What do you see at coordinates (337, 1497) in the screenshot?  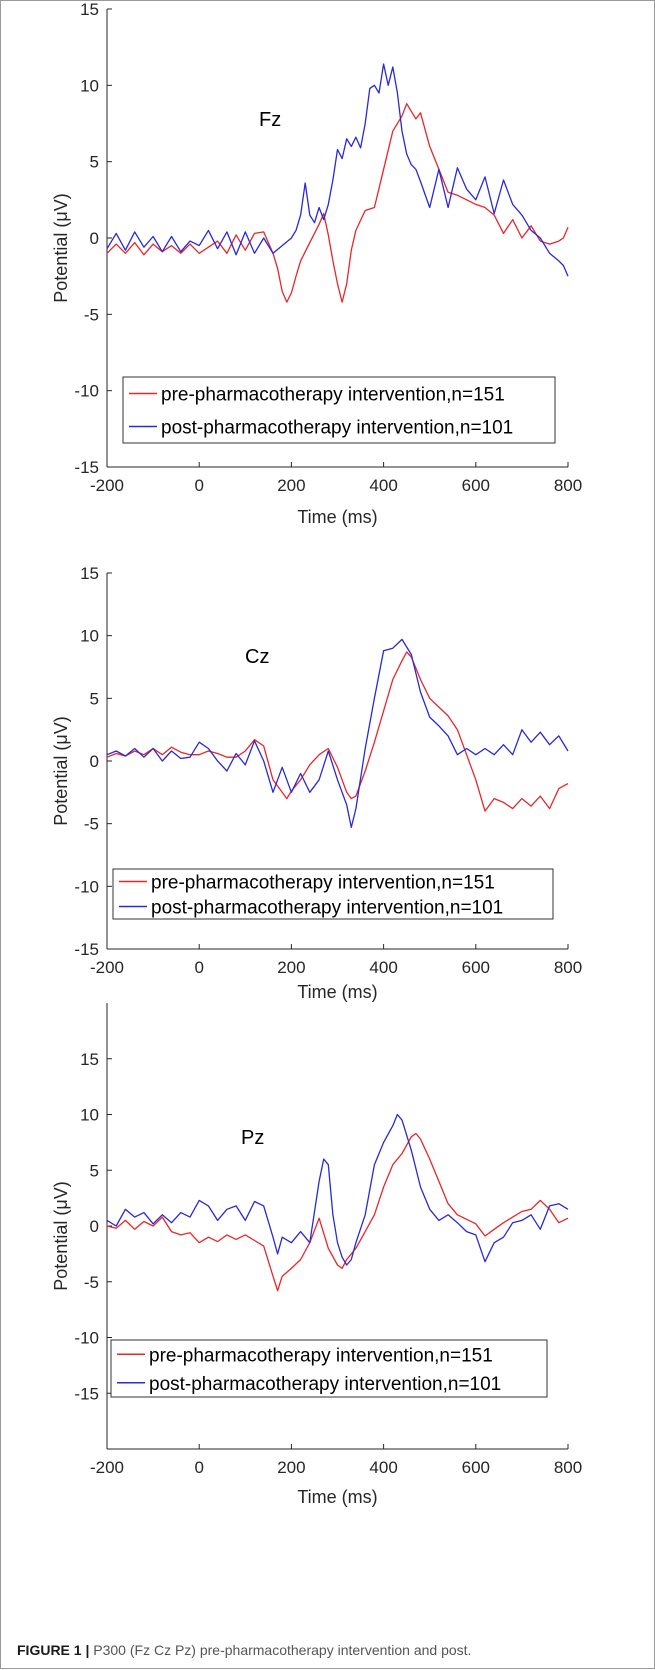 I see `pz-x-axis-label: Time (ms)` at bounding box center [337, 1497].